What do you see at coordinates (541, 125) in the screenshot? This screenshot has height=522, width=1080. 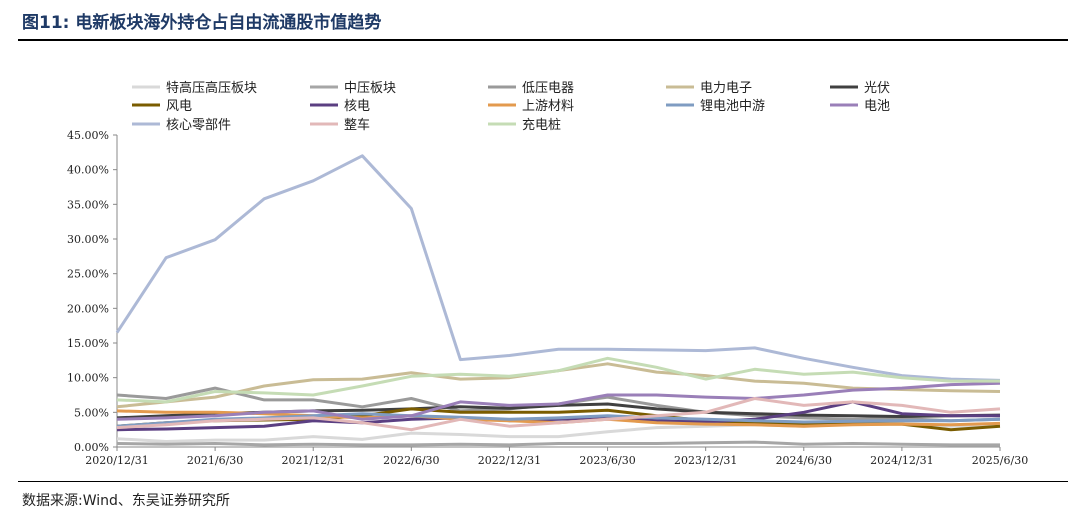 I see `legend-label: 充电桩` at bounding box center [541, 125].